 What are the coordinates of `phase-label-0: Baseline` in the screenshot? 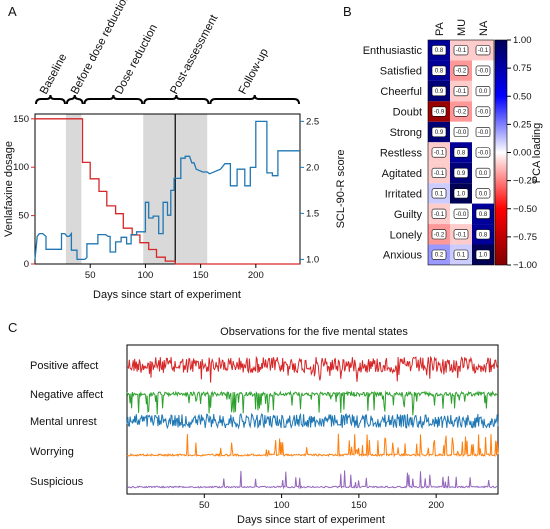 It's located at (53, 74).